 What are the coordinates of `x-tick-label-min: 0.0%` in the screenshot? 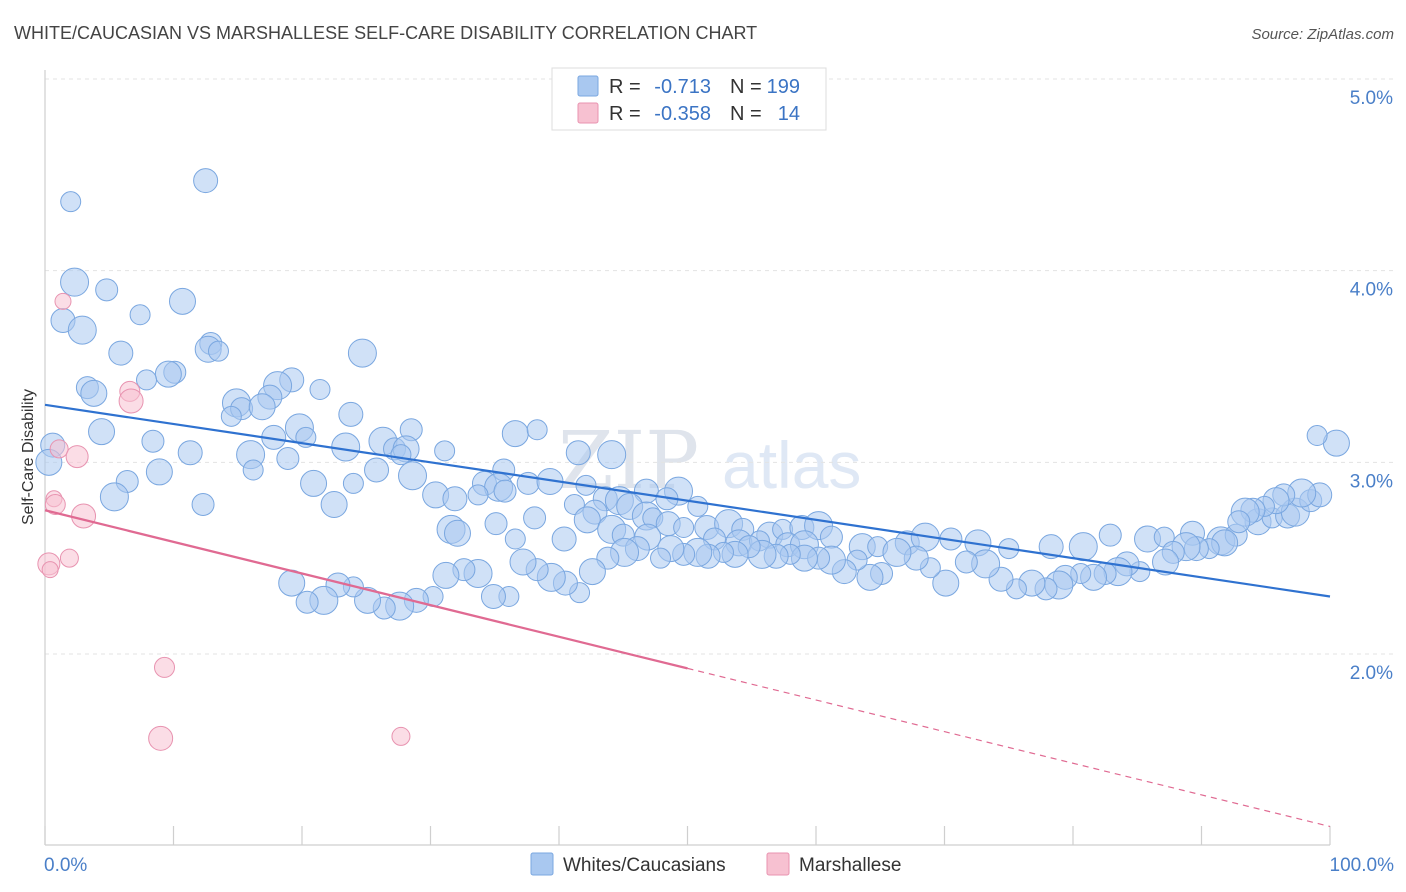 It's located at (65, 865).